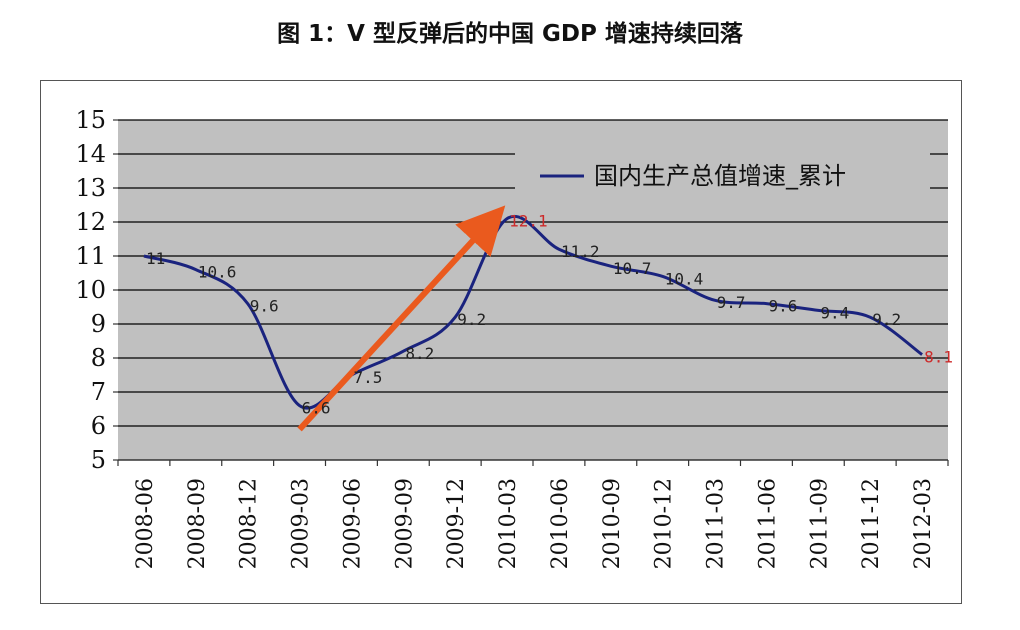  Describe the element at coordinates (834, 312) in the screenshot. I see `data-label: 9.4` at that location.